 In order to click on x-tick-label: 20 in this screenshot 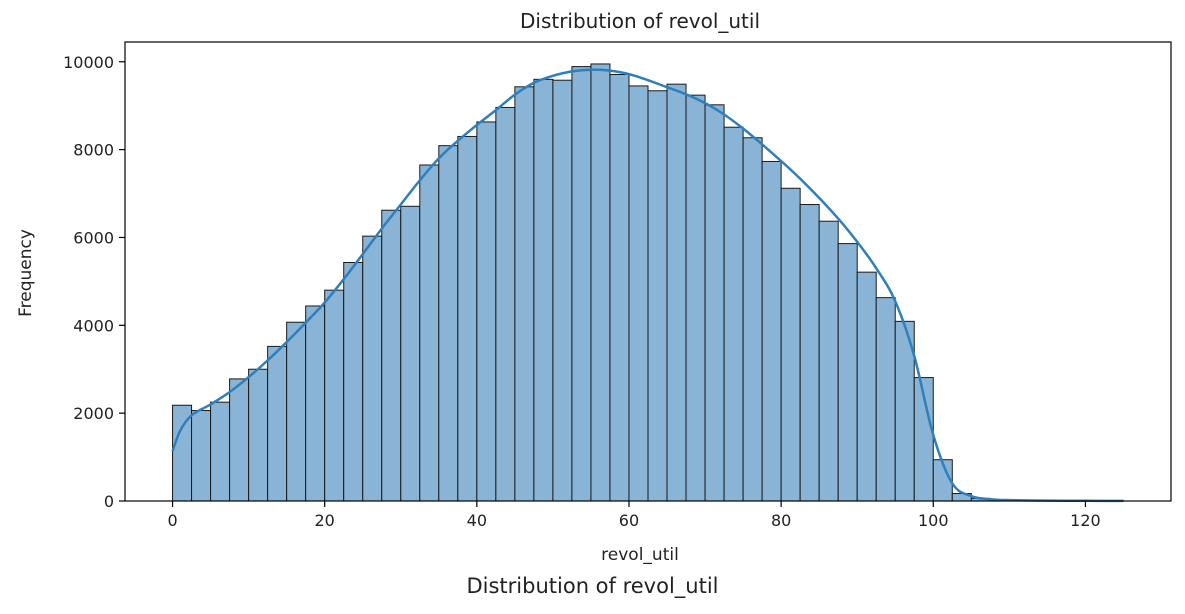, I will do `click(325, 520)`.